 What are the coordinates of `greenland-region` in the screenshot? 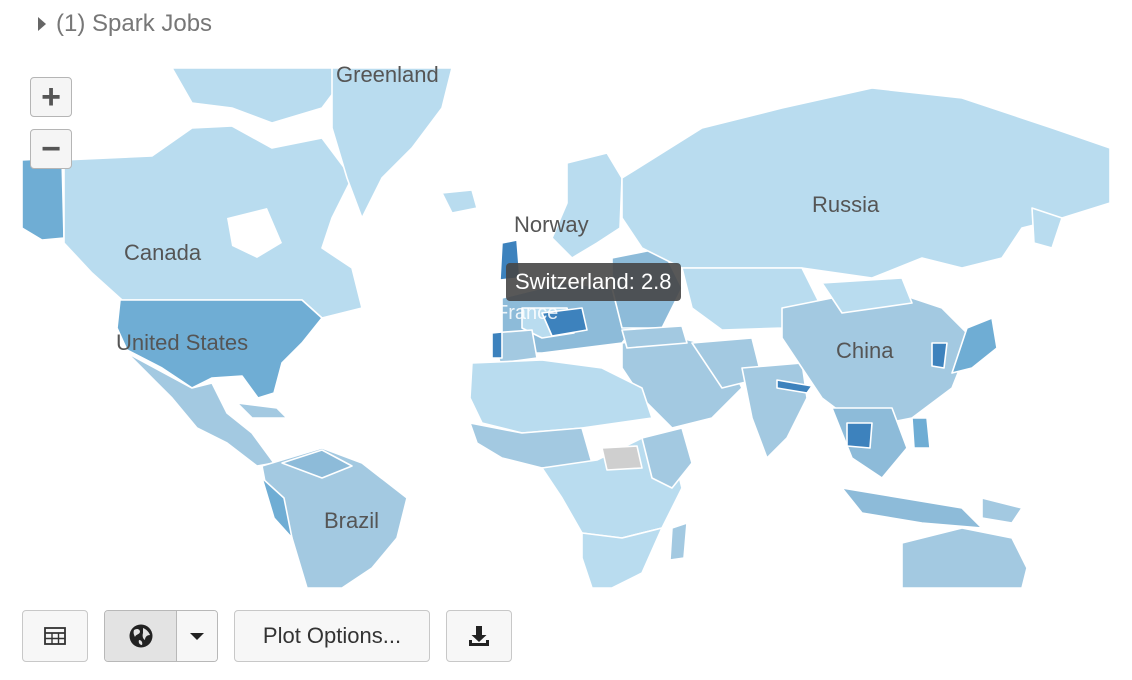 It's located at (392, 143).